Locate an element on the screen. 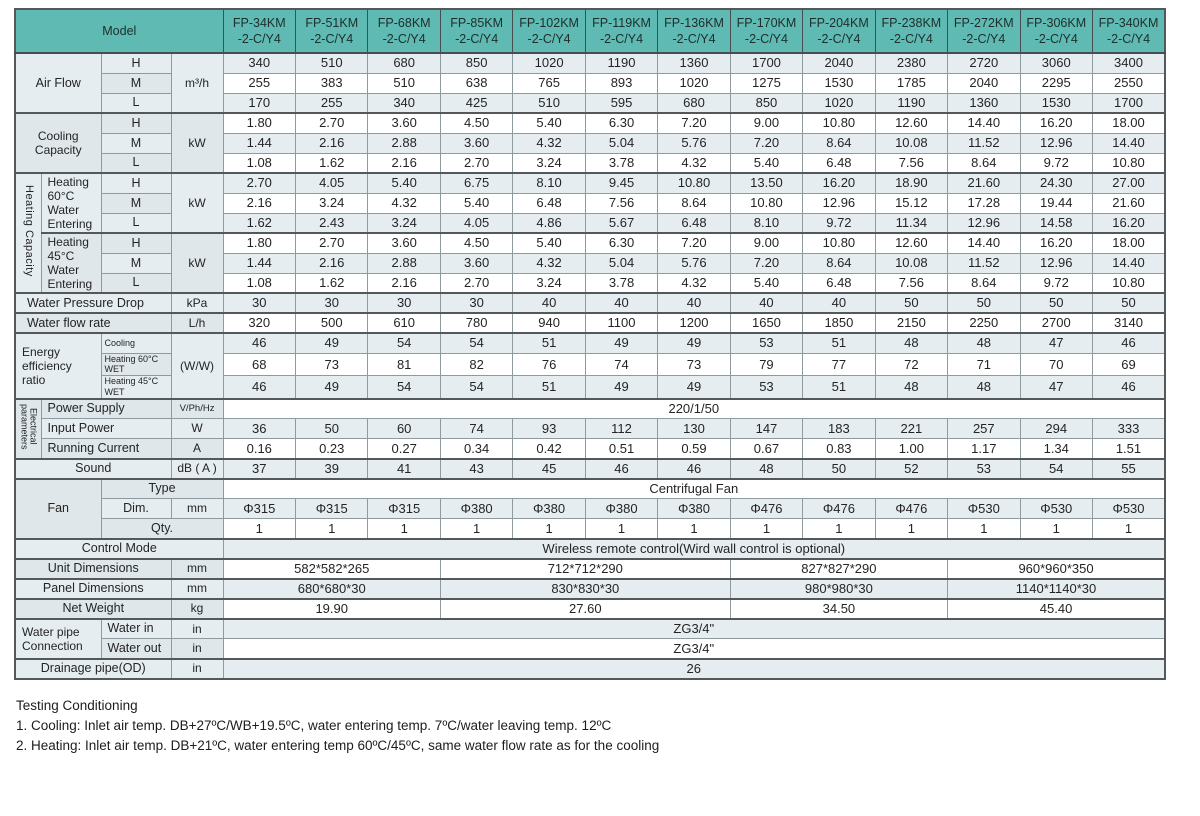 The height and width of the screenshot is (816, 1200). cell-value: 893 is located at coordinates (621, 83).